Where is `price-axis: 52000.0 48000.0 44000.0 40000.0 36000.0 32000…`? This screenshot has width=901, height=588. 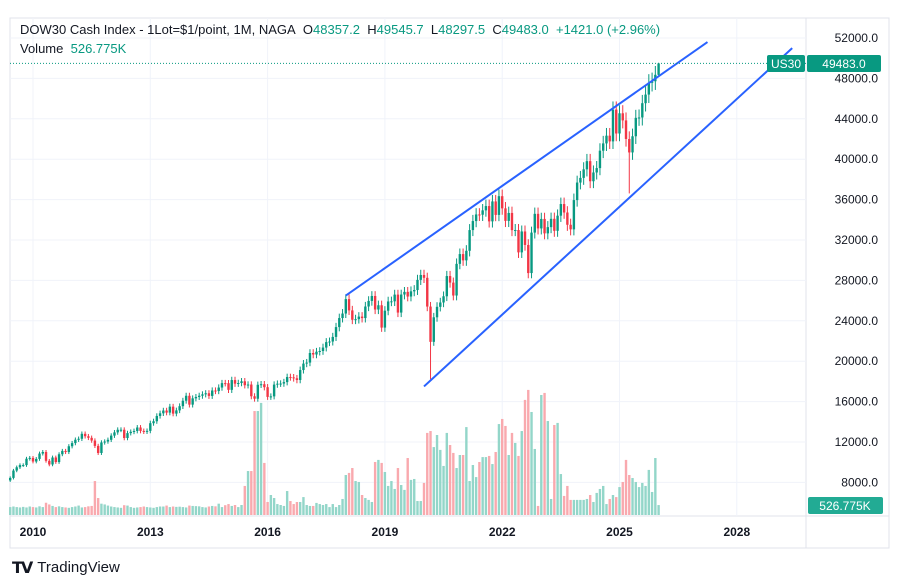
price-axis: 52000.0 48000.0 44000.0 40000.0 36000.0 32000… is located at coordinates (857, 260).